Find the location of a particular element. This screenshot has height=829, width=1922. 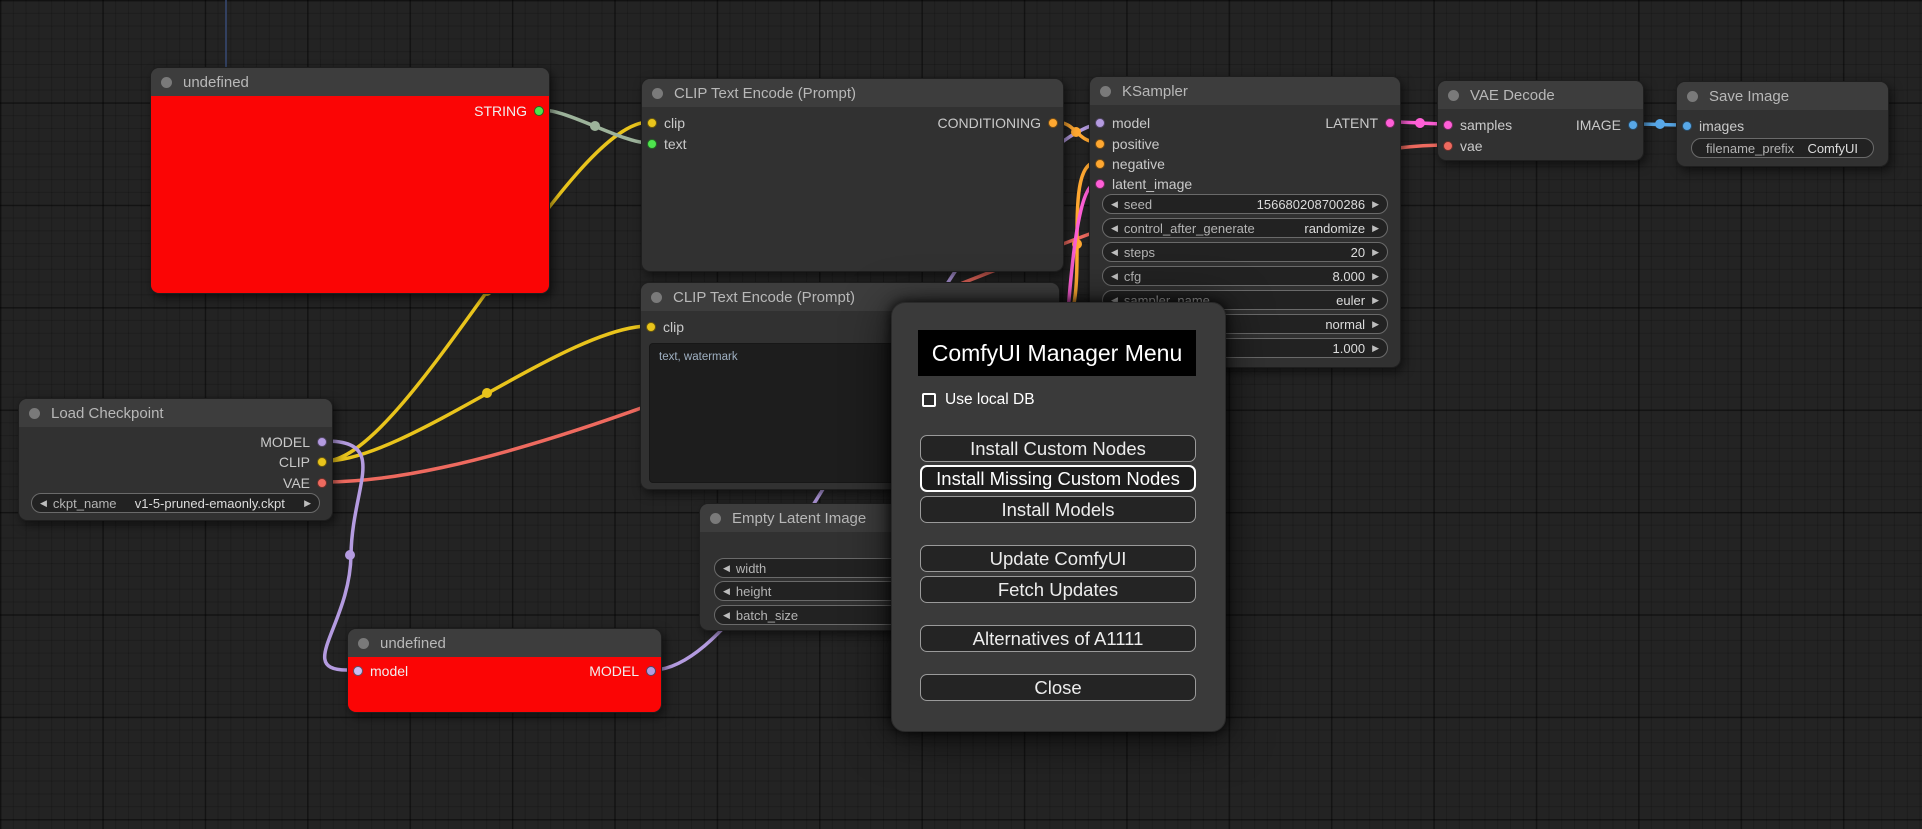

widget-label: ckpt_name is located at coordinates (84, 503).